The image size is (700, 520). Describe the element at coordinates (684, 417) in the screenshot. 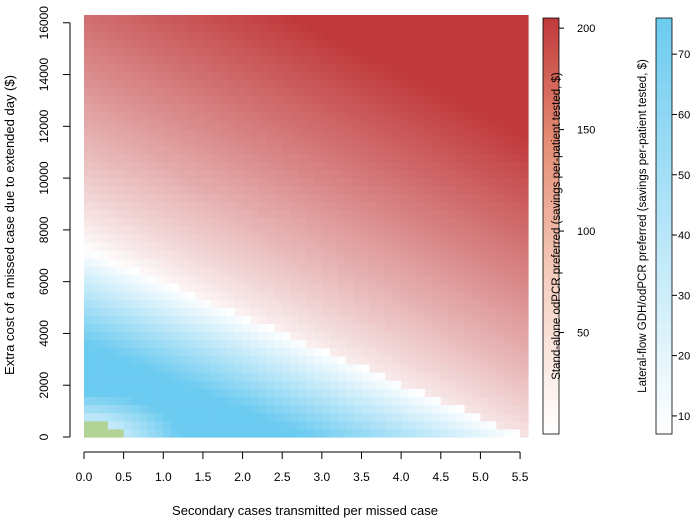

I see `colorbar-tick-label: 10` at that location.